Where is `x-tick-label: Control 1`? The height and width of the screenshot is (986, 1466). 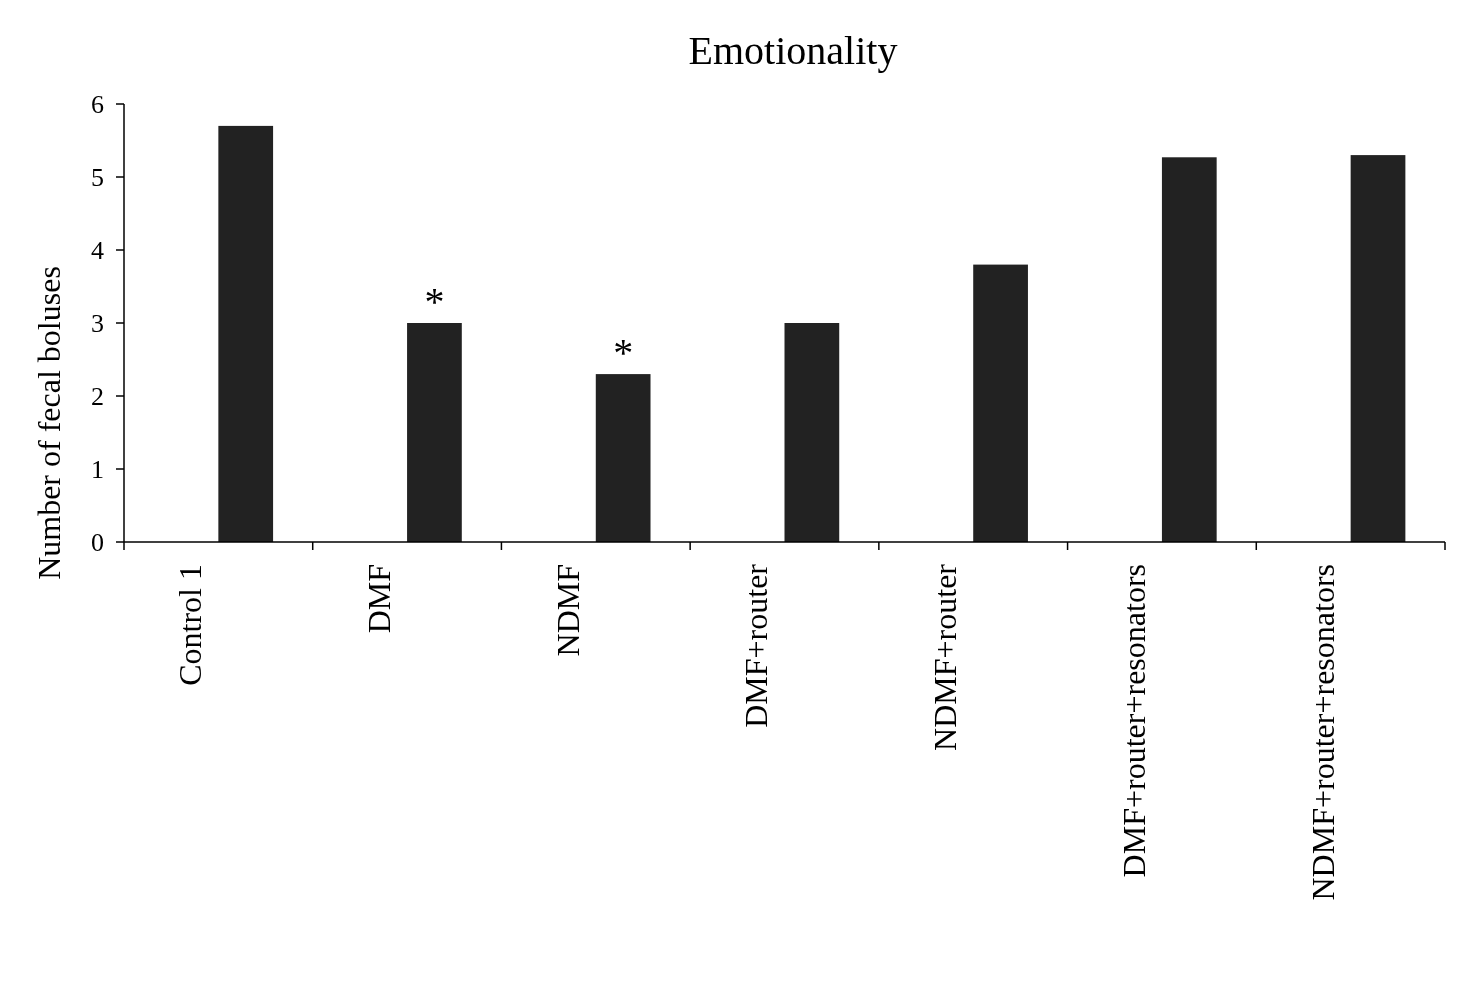 x-tick-label: Control 1 is located at coordinates (190, 625).